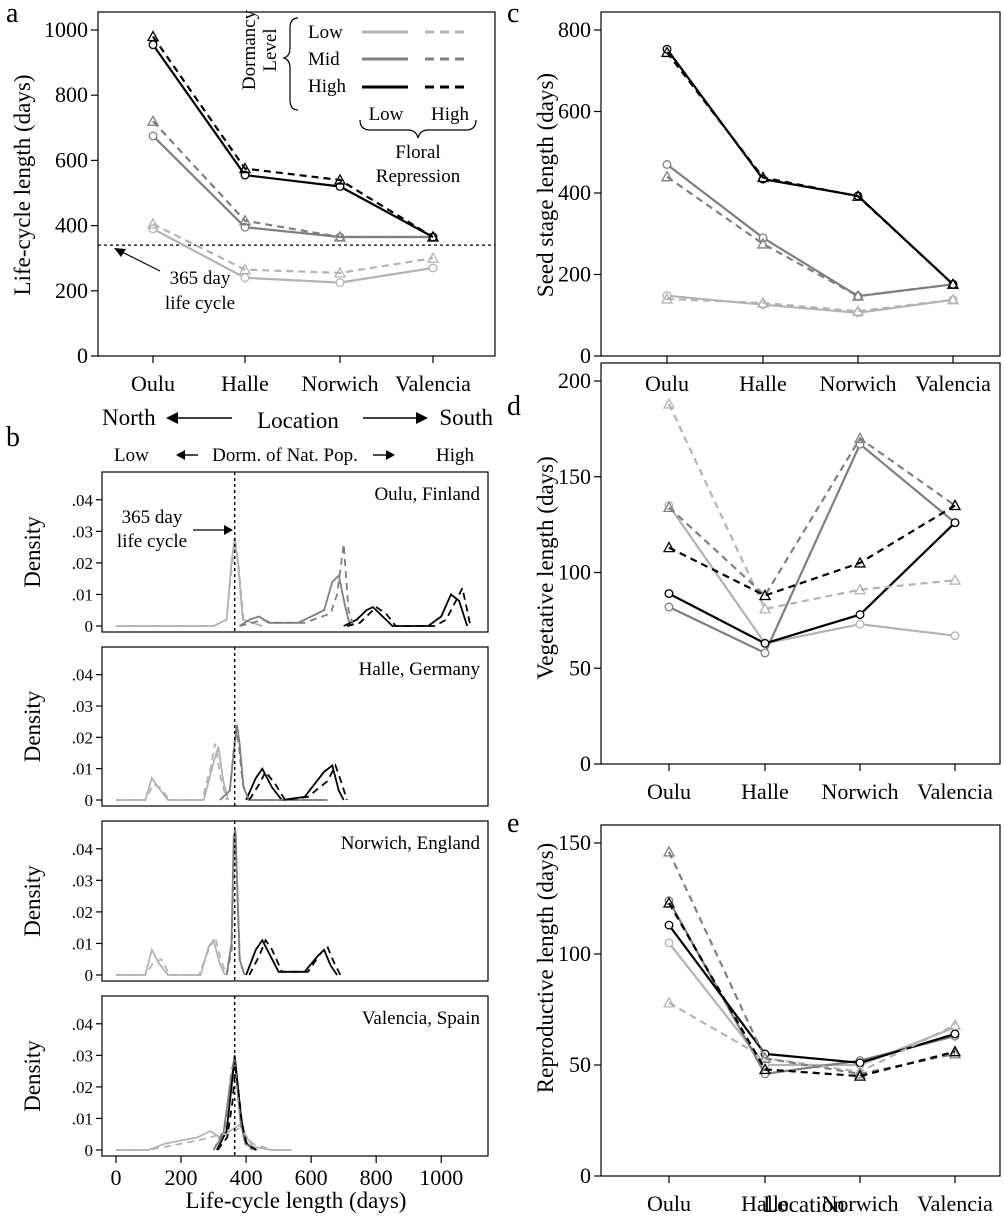 This screenshot has height=1219, width=1004. What do you see at coordinates (765, 791) in the screenshot?
I see `panel-d-xtick-label: Halle` at bounding box center [765, 791].